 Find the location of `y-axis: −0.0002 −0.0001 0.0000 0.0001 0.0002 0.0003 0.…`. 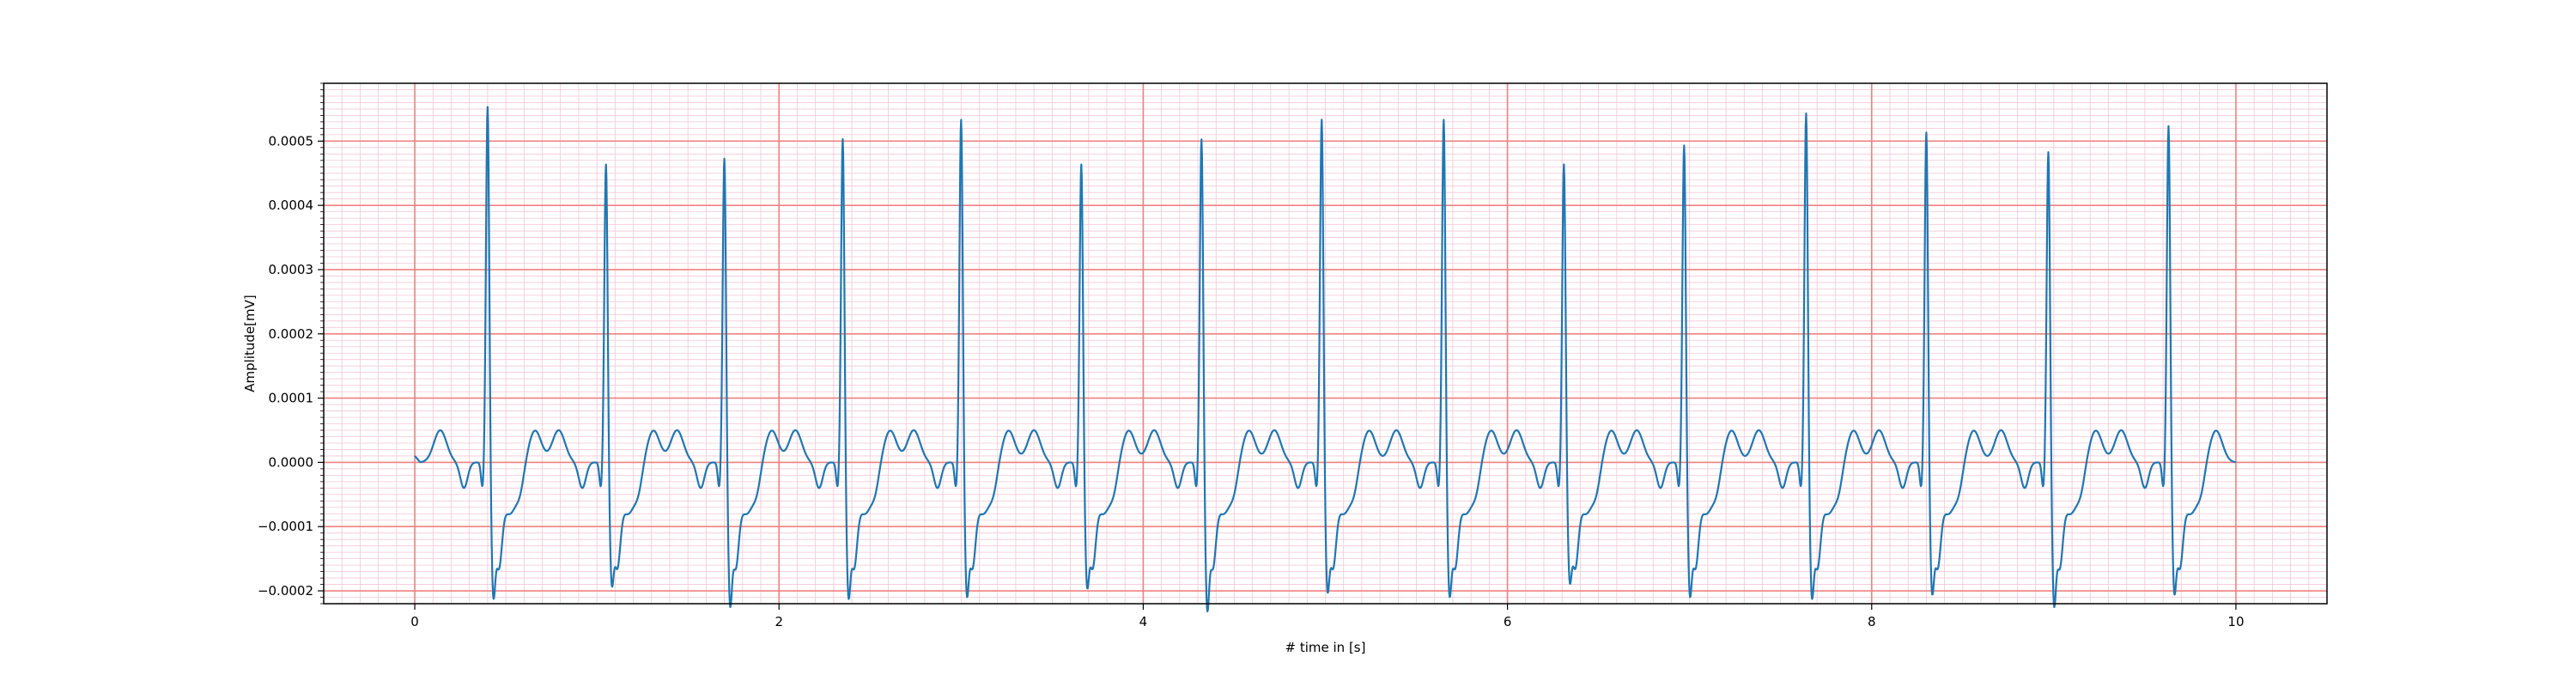

y-axis: −0.0002 −0.0001 0.0000 0.0001 0.0002 0.0003 0.… is located at coordinates (291, 343).